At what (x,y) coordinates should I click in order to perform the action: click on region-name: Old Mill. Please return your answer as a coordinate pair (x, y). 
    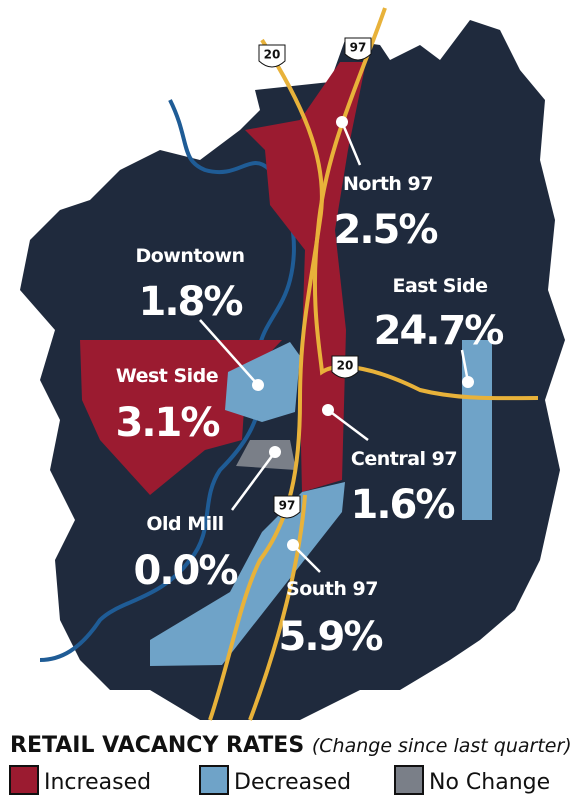
    Looking at the image, I should click on (184, 524).